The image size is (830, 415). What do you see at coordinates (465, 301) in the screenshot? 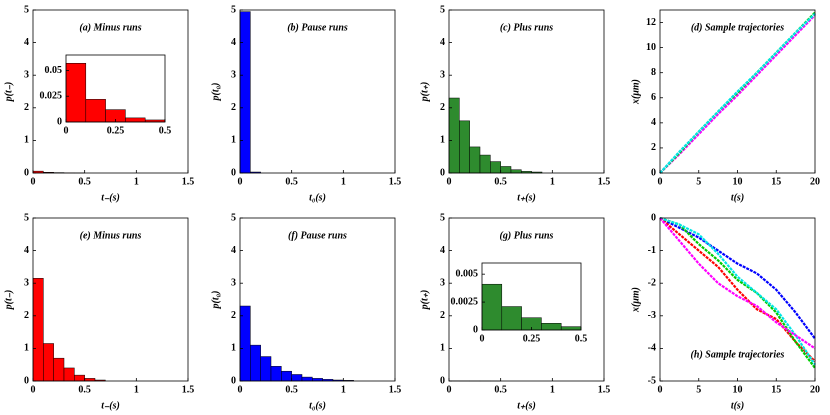
I see `y-tick-label: 0.0025` at bounding box center [465, 301].